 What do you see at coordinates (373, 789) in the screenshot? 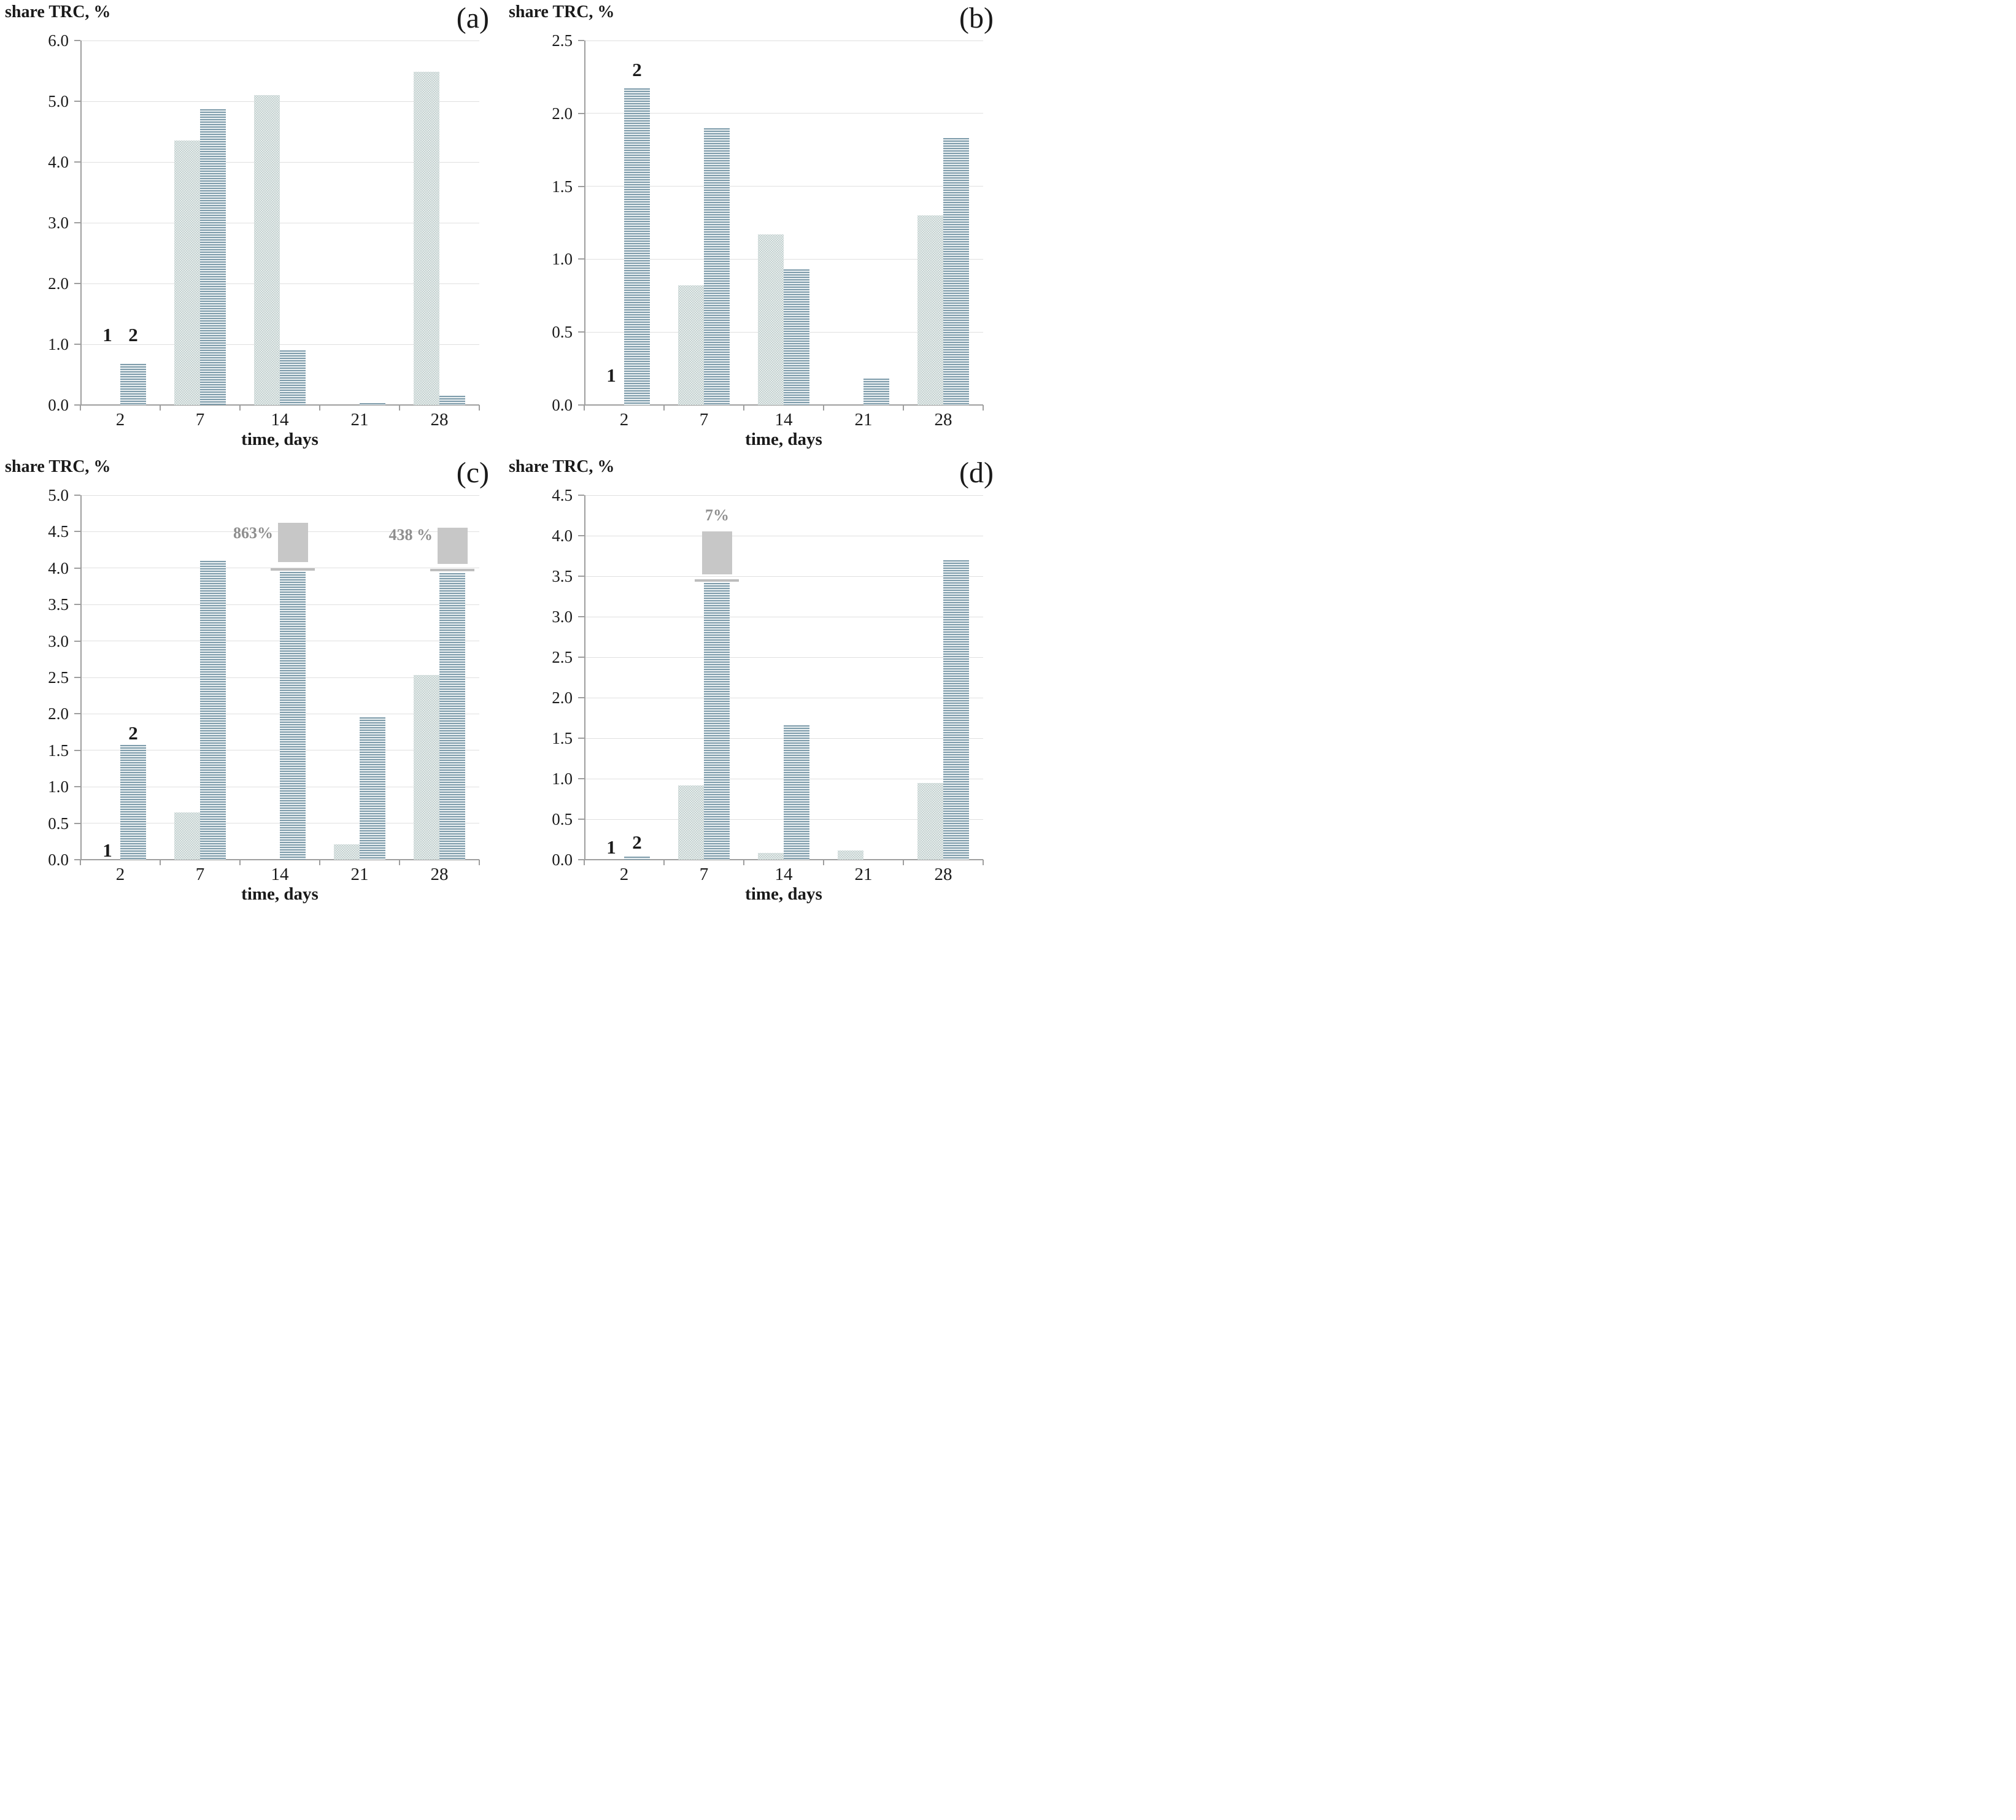
I see `bar-day21-series2` at bounding box center [373, 789].